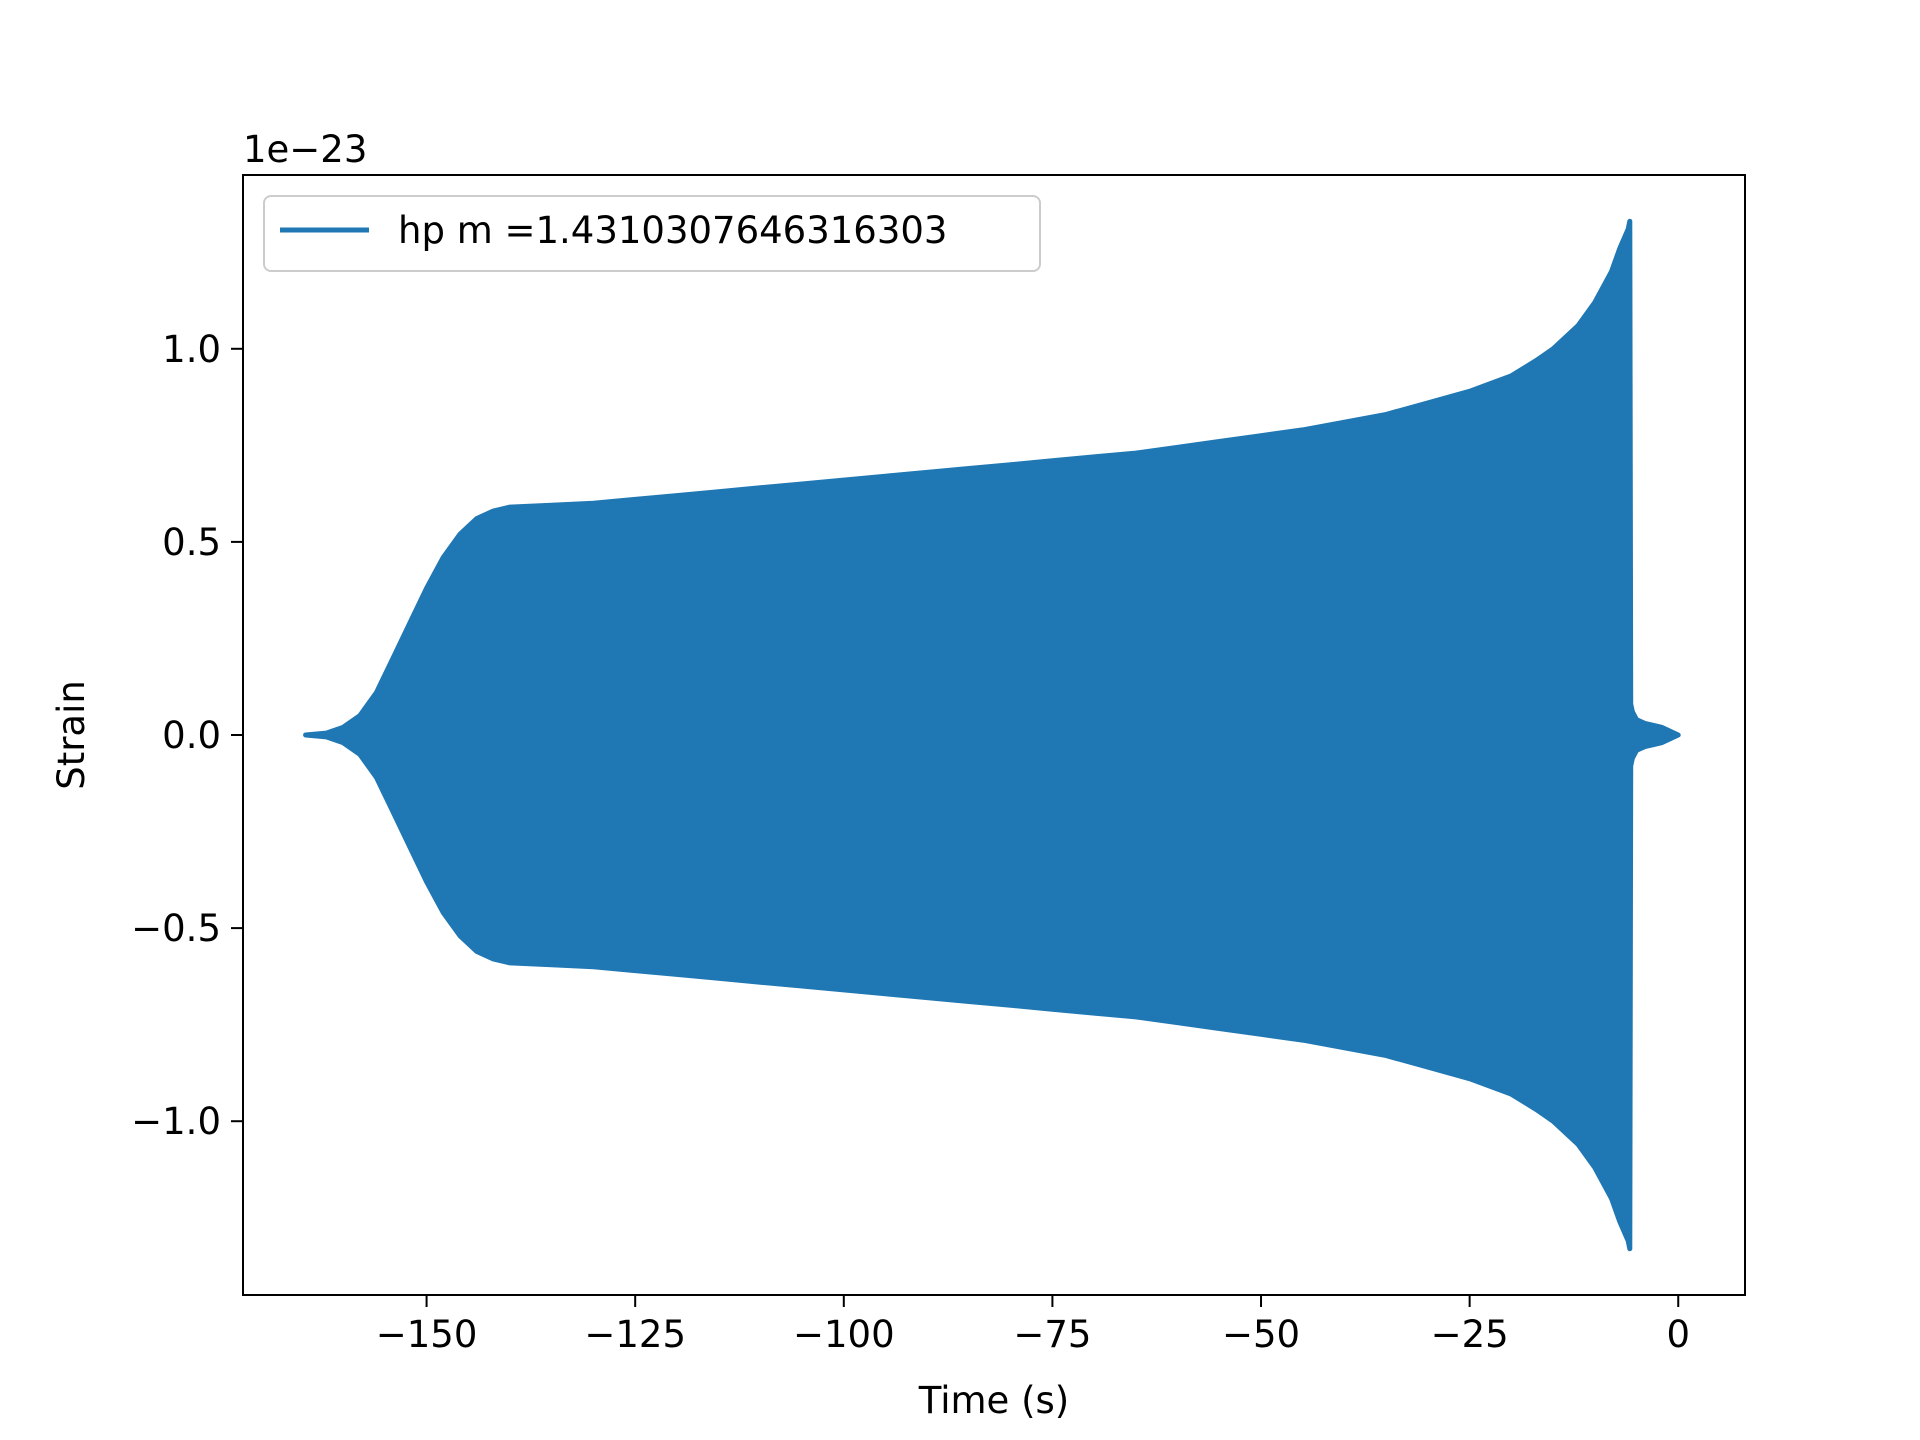 This screenshot has width=1920, height=1440. Describe the element at coordinates (1261, 1334) in the screenshot. I see `x-tick-label: −50` at that location.